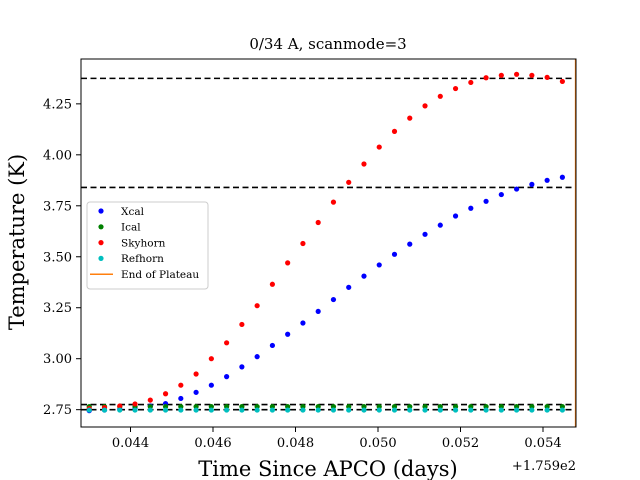  I want to click on legend: Xcal Ical Skyhorn Refhorn End of Plateau, so click(147, 245).